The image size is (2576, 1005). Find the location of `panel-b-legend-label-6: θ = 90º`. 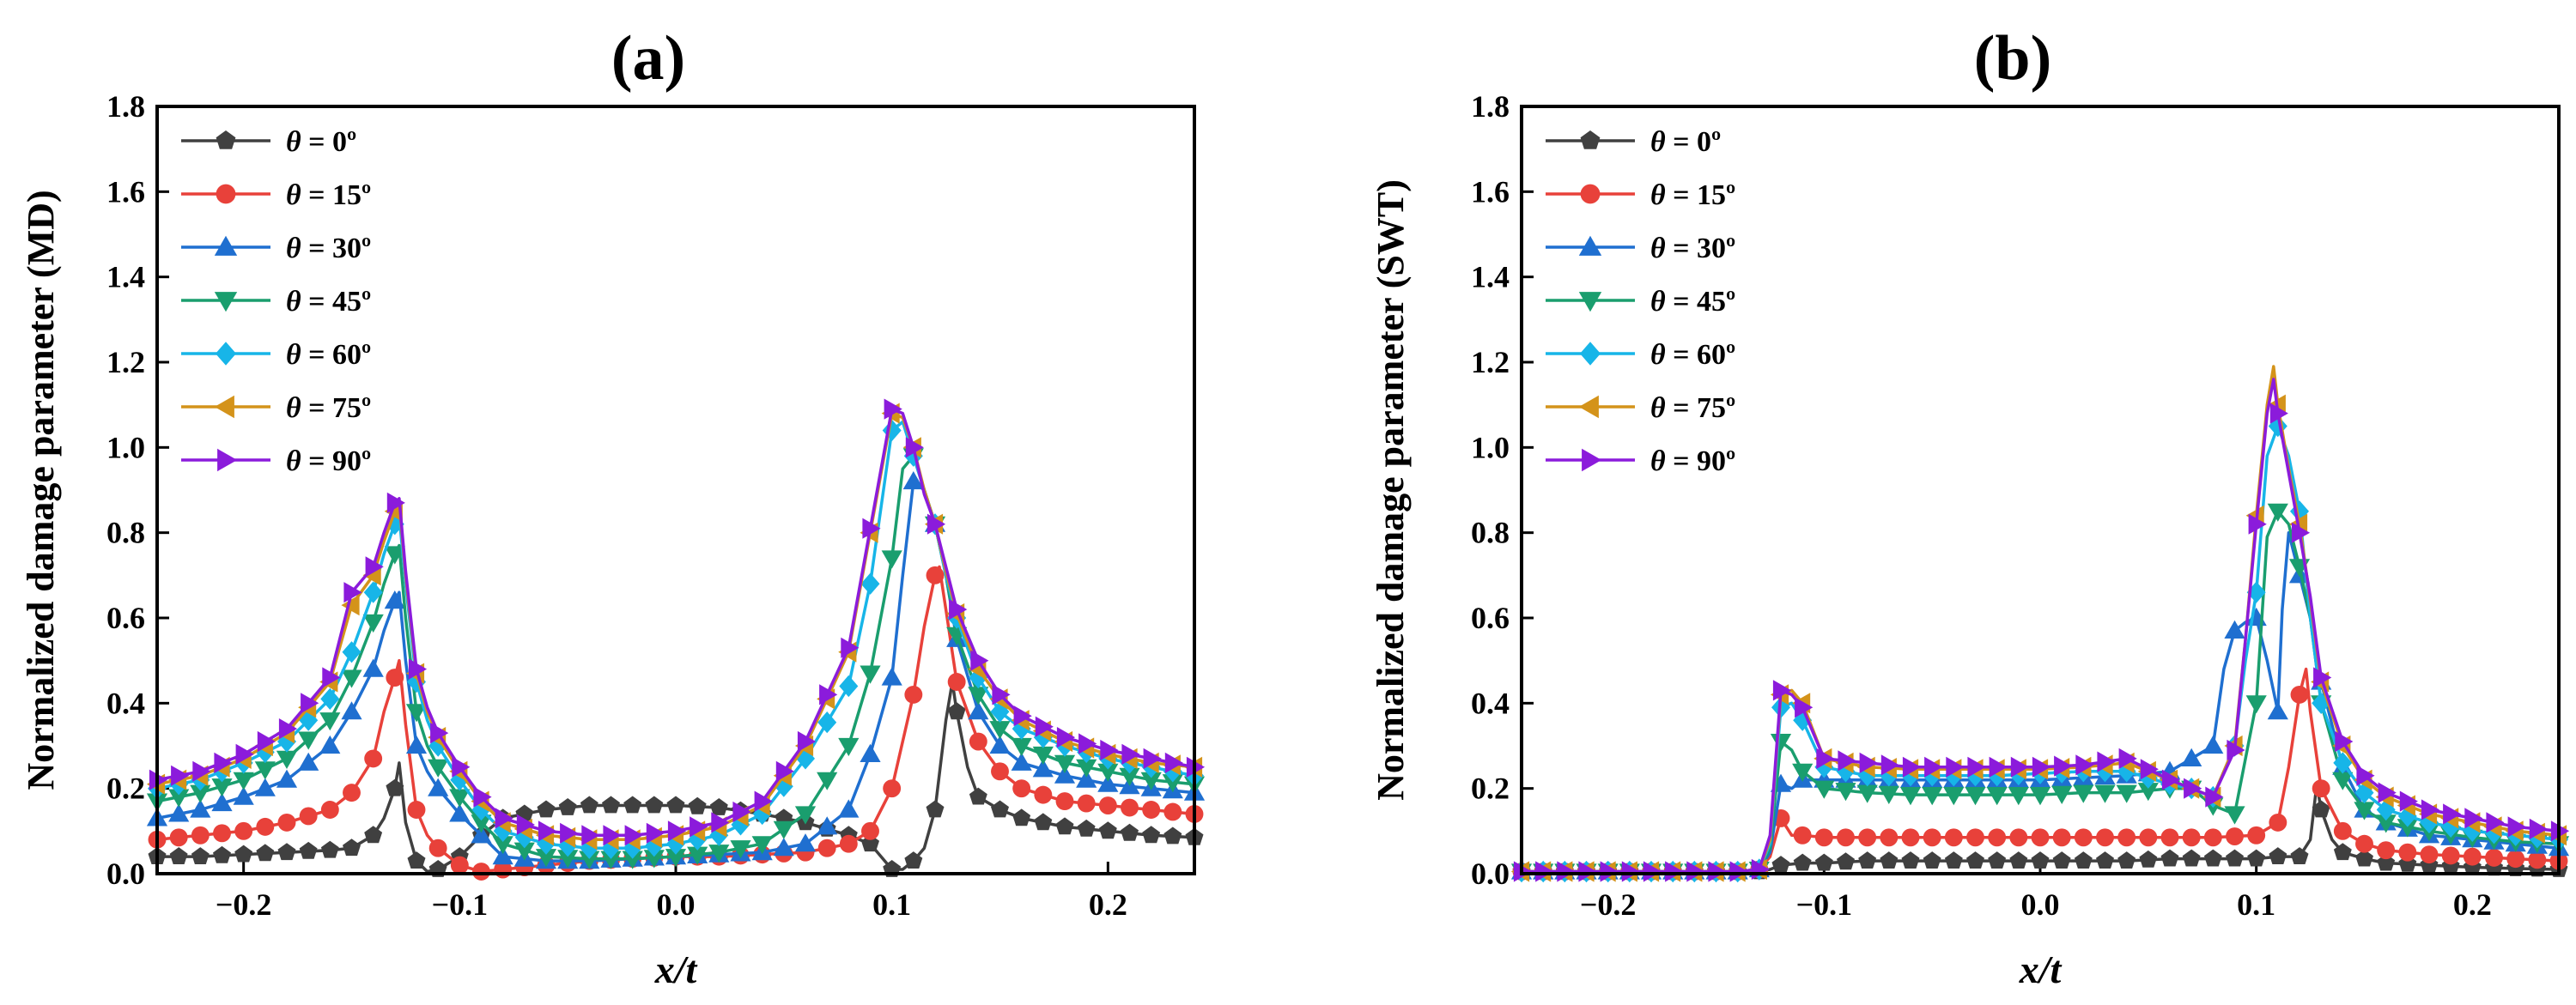

panel-b-legend-label-6: θ = 90º is located at coordinates (1693, 461).